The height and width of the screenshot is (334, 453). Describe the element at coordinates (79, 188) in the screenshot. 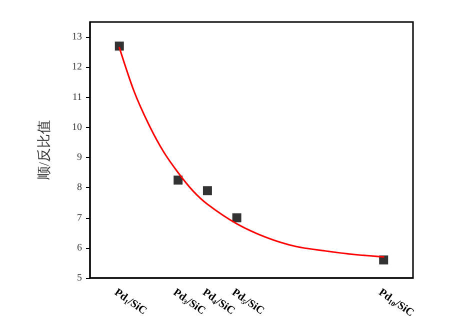

I see `y-tick-label: 8` at that location.